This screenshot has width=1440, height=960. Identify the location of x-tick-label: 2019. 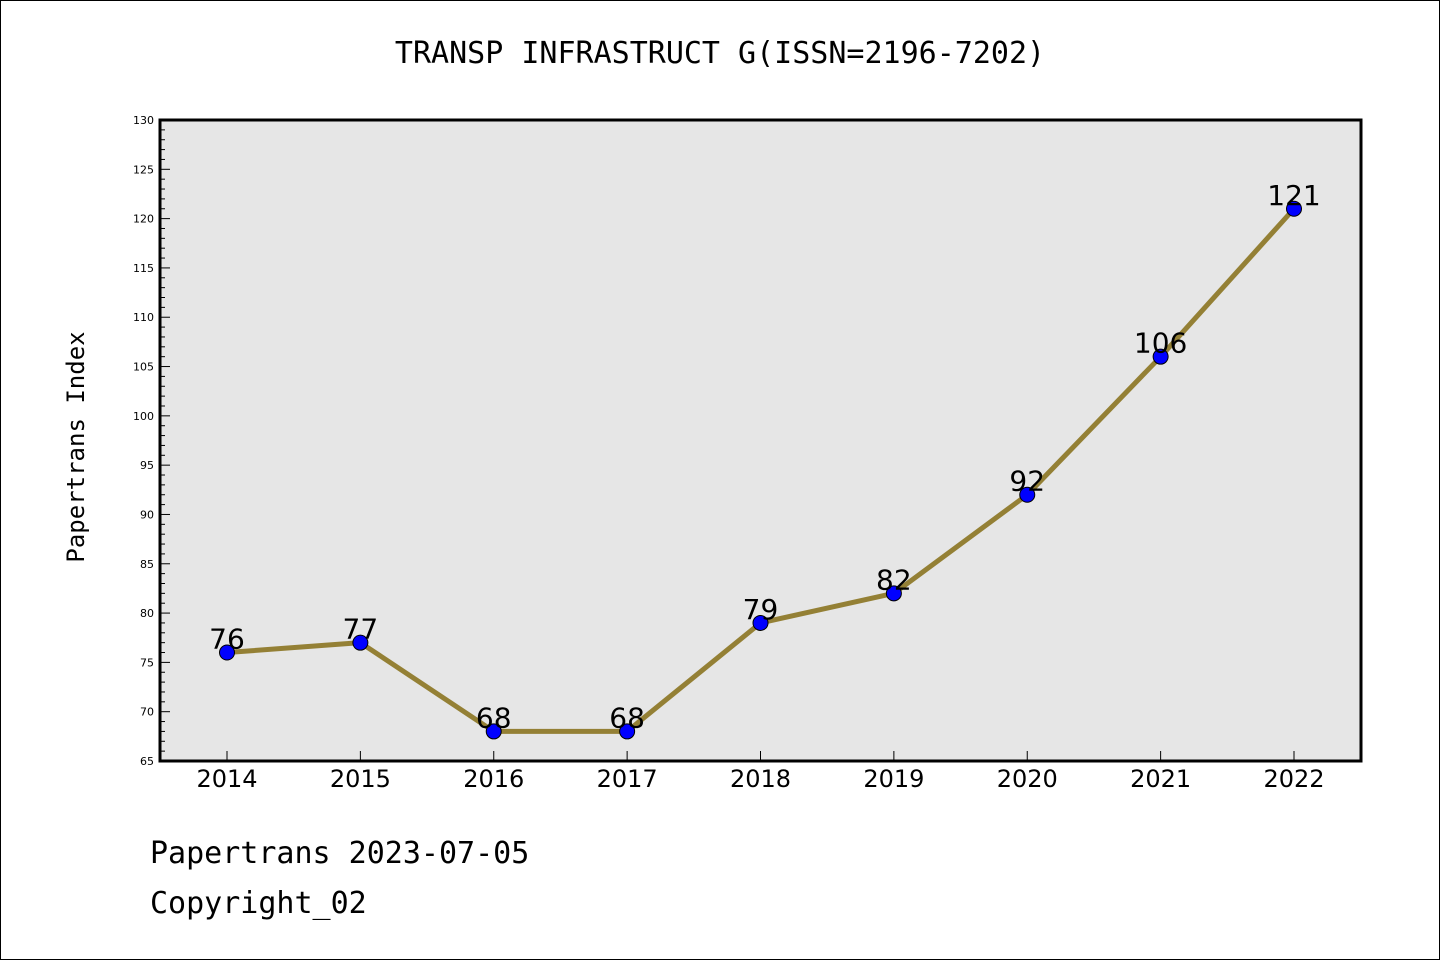
(893, 779).